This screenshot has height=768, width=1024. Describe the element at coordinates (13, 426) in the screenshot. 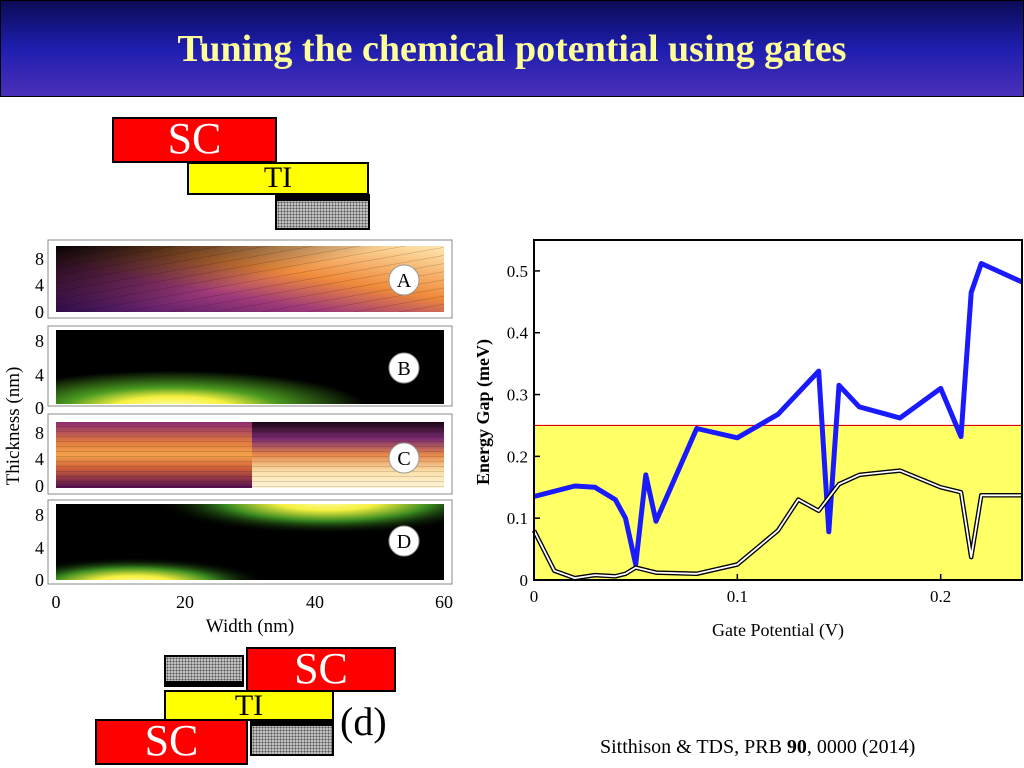

I see `map-y-axis-label: Thickness (nm)` at that location.